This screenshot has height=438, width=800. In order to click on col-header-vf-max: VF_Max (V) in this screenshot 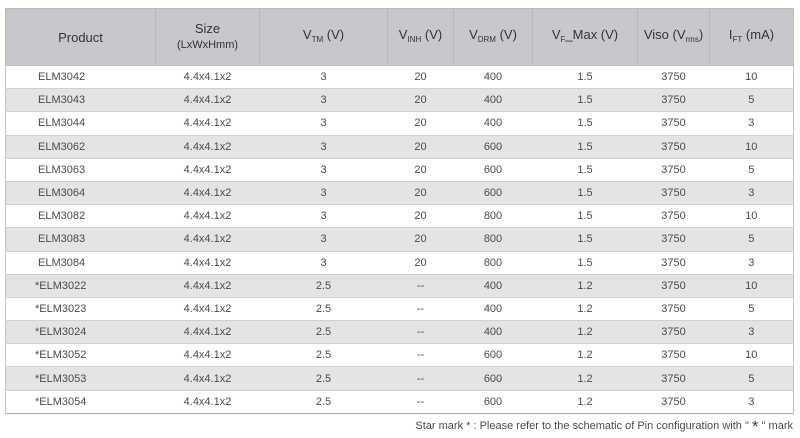, I will do `click(585, 37)`.